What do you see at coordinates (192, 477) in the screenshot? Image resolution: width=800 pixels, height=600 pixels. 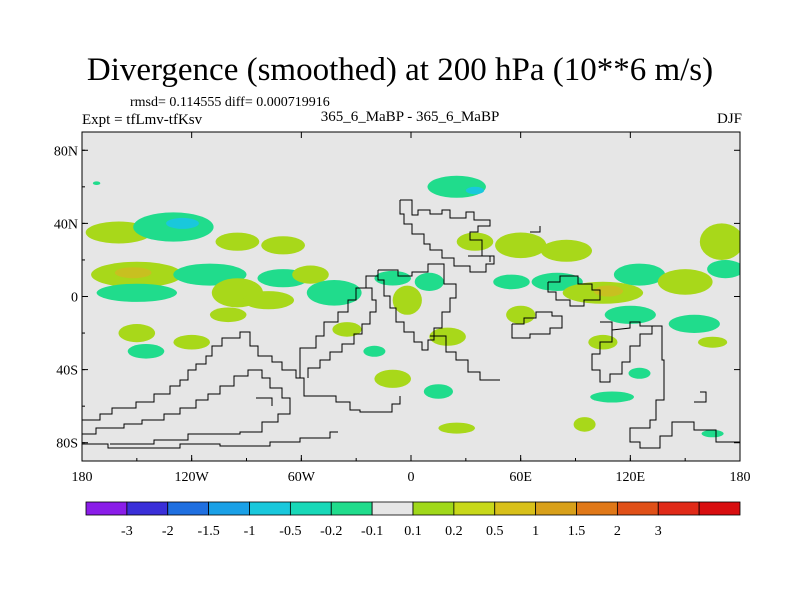 I see `x-tick-label: 120W` at bounding box center [192, 477].